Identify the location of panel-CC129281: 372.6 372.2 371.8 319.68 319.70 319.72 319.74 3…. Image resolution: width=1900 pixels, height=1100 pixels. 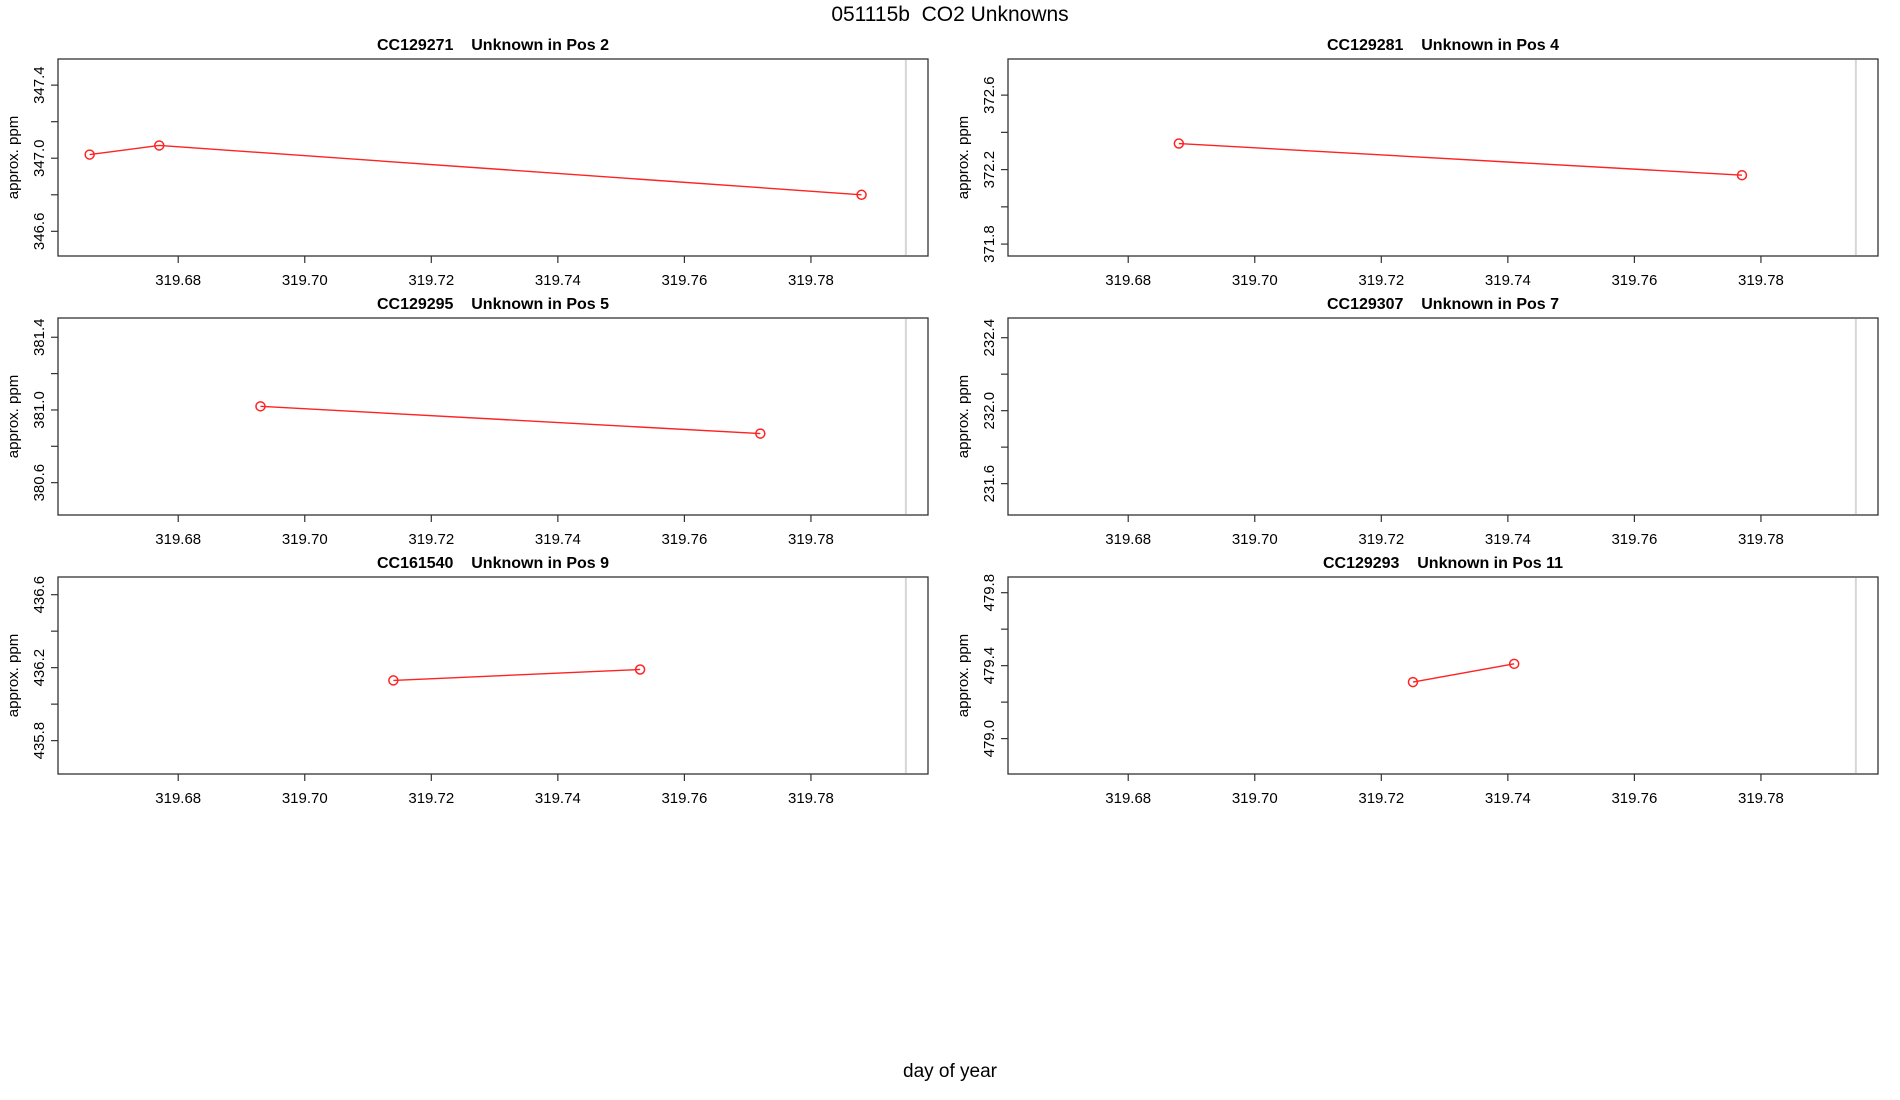
(1417, 163).